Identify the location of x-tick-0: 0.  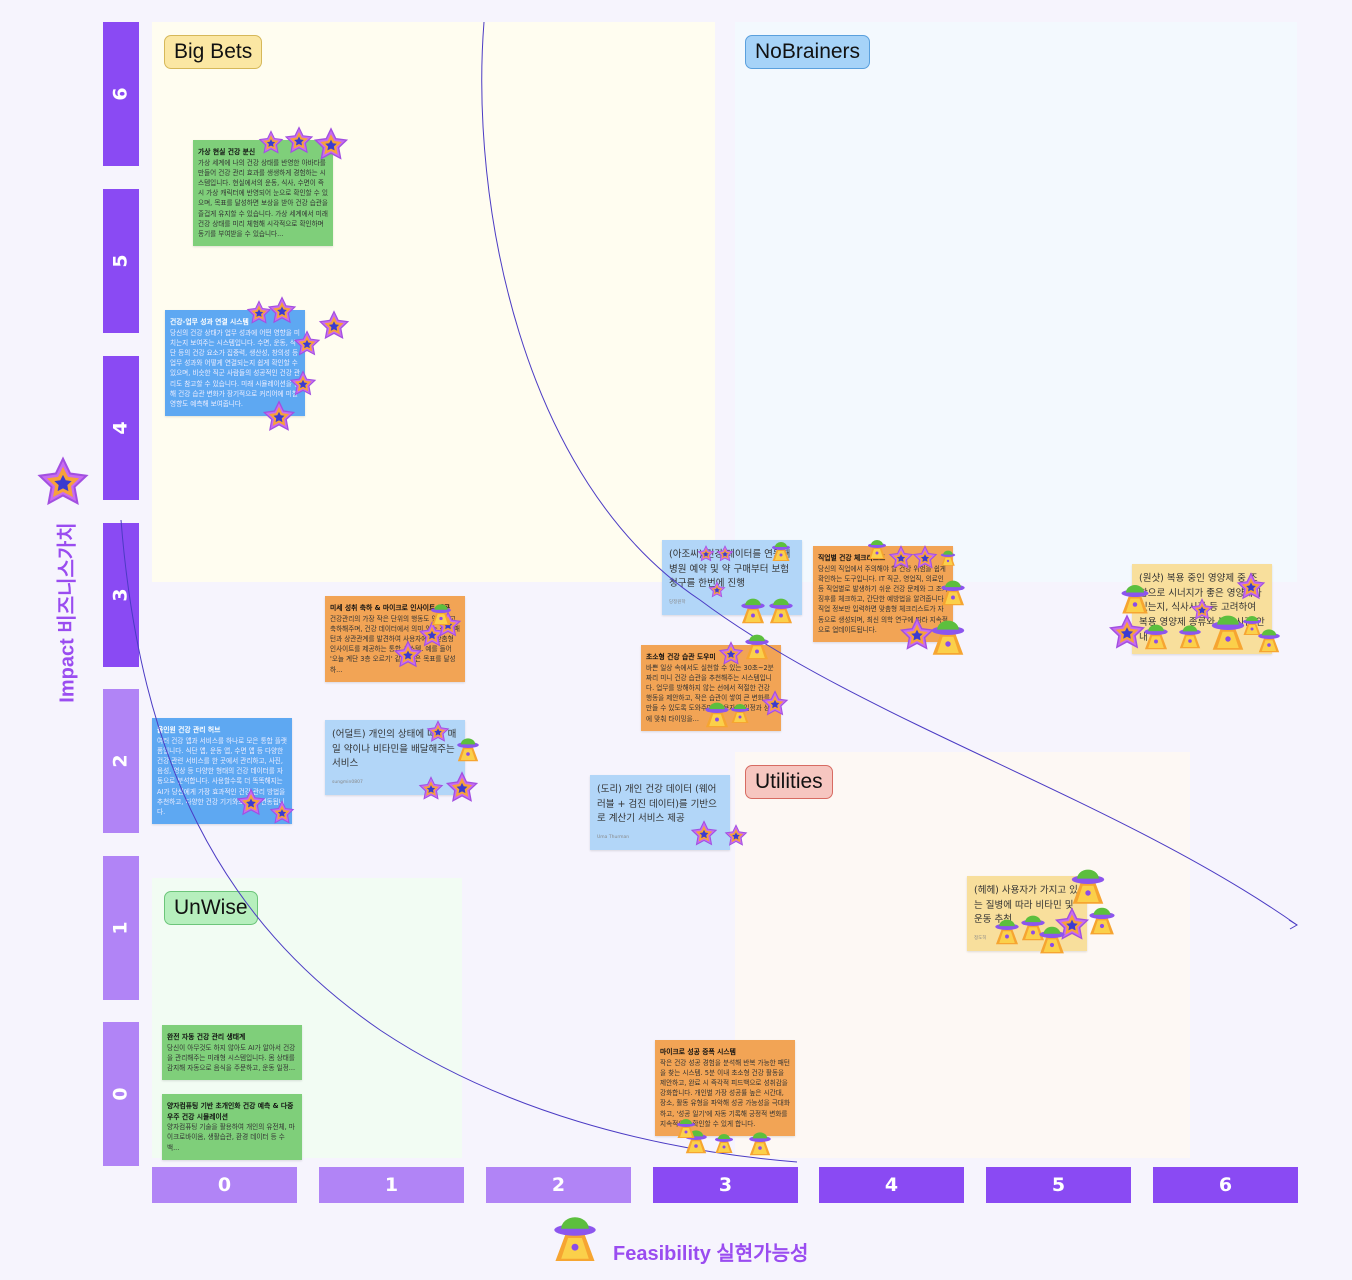
(224, 1185).